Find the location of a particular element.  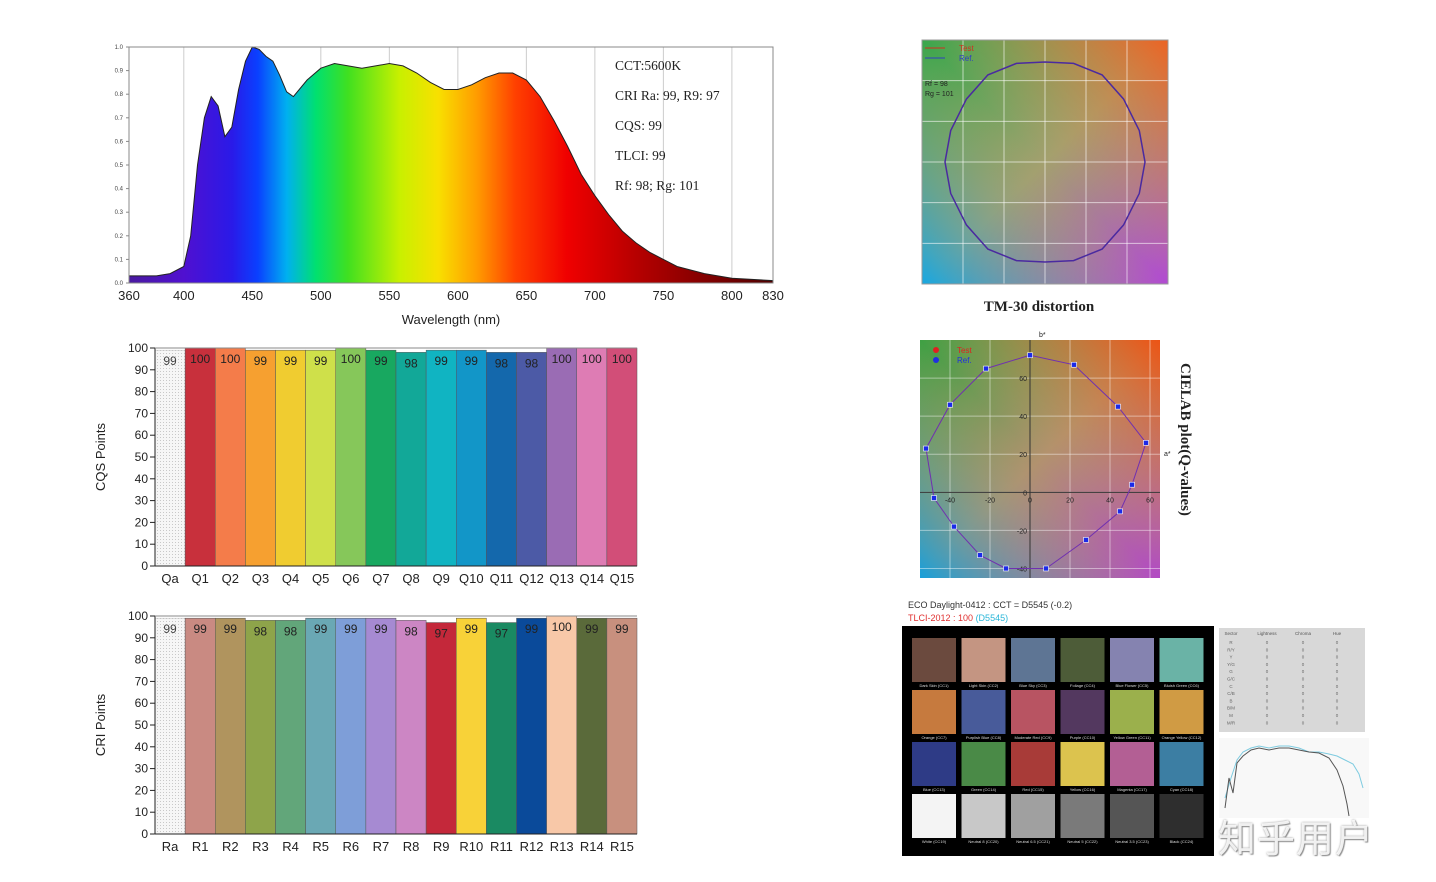

cri-bar-r13 is located at coordinates (561, 725).